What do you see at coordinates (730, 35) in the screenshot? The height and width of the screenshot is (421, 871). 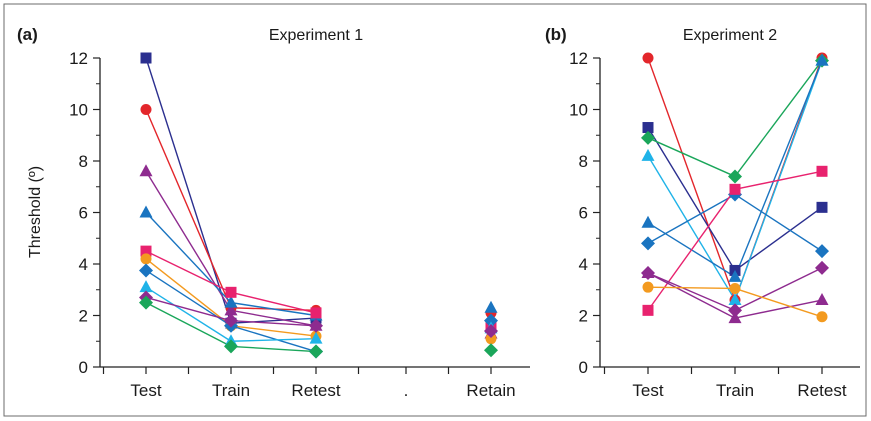 I see `panel-b-title: Experiment 2` at bounding box center [730, 35].